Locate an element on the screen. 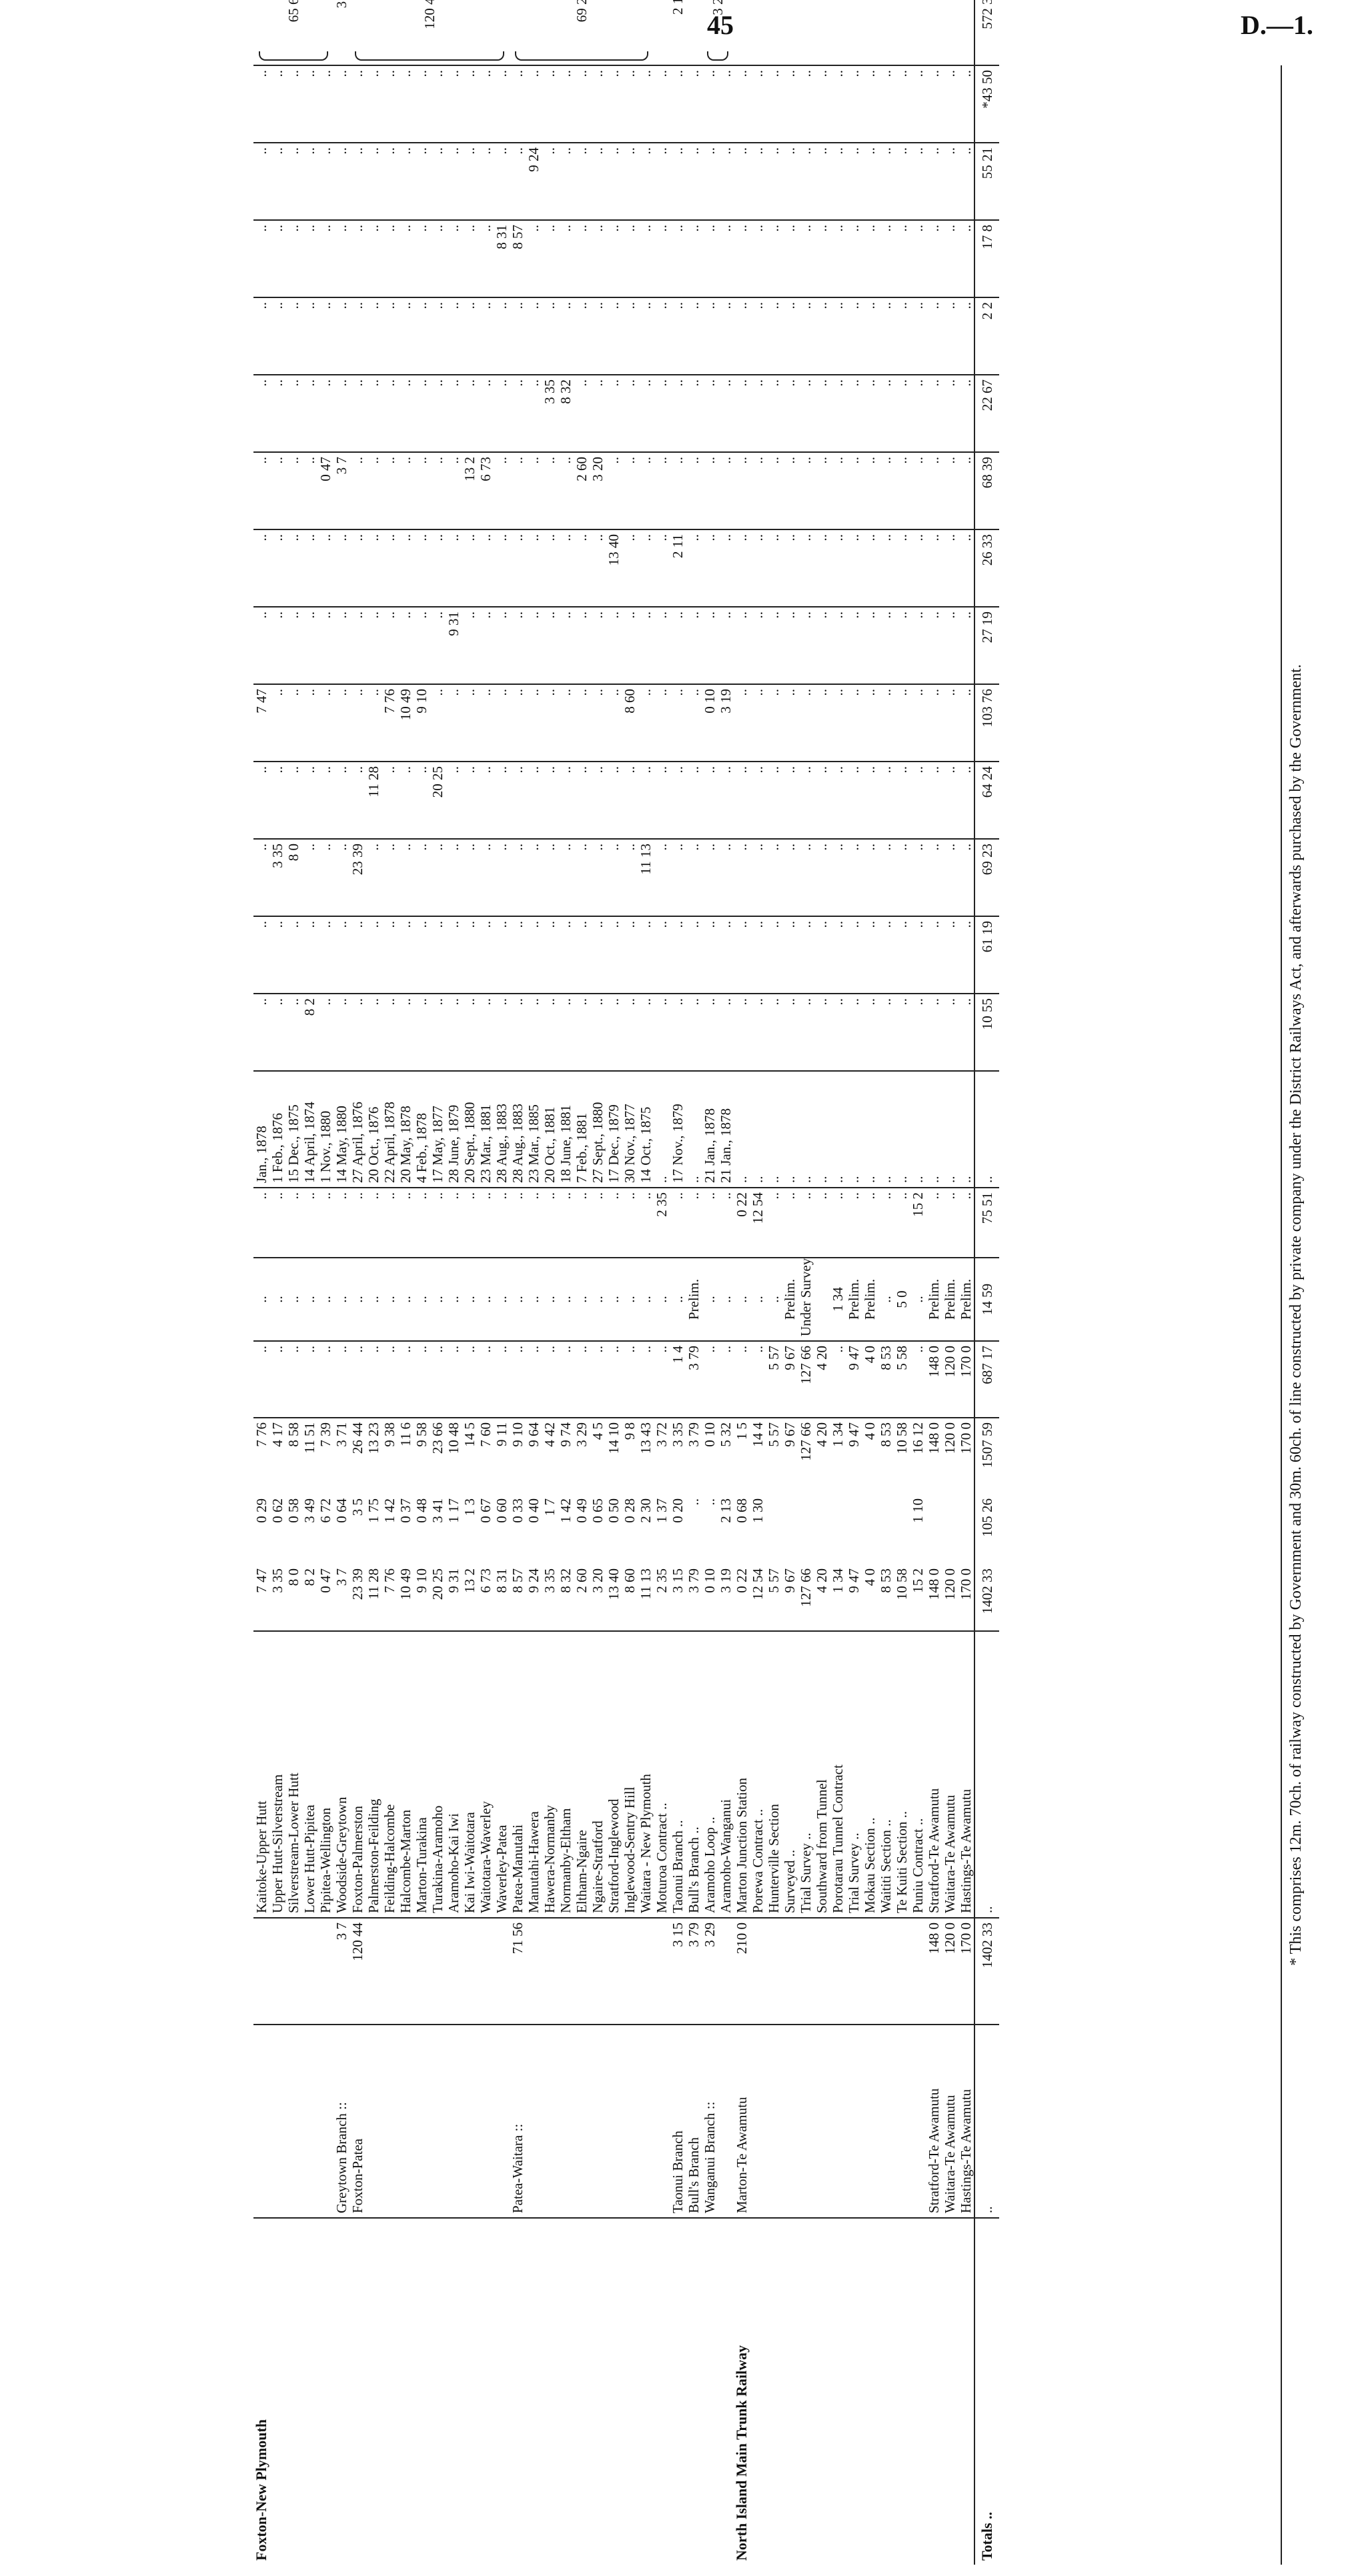 This screenshot has width=1350, height=2576. cell-section-length: 2 60 is located at coordinates (582, 1597).